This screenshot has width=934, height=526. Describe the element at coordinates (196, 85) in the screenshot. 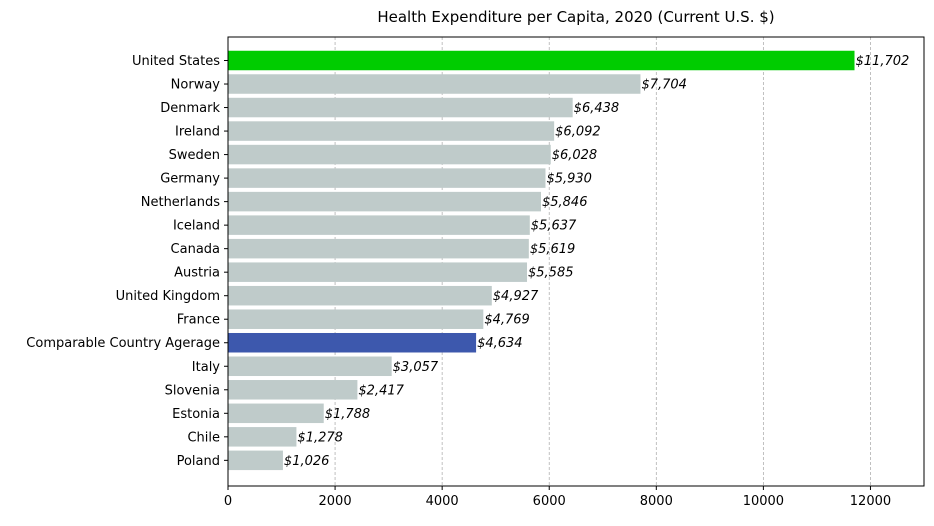

I see `category-label: Norway` at that location.